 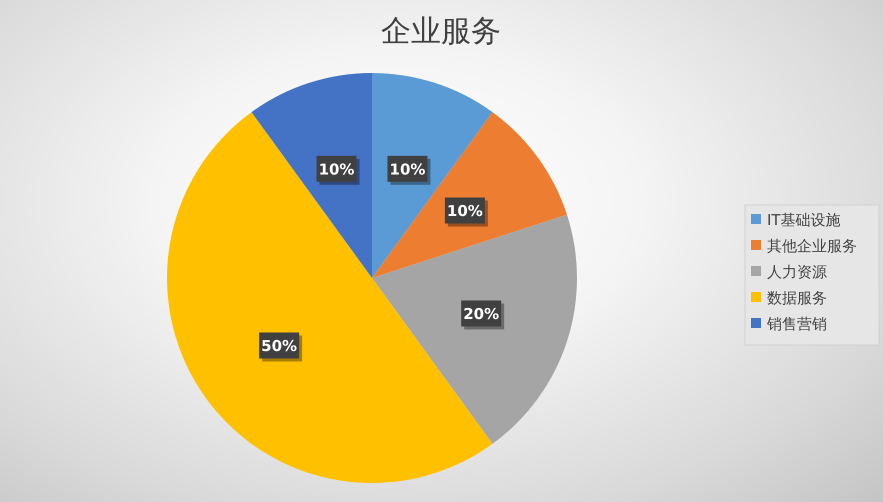 What do you see at coordinates (812, 246) in the screenshot?
I see `legend-label: 其他企业服务` at bounding box center [812, 246].